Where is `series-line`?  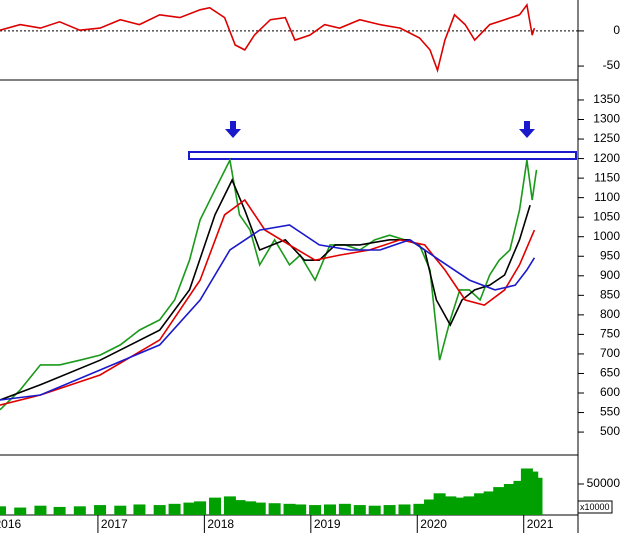 series-line is located at coordinates (268, 38).